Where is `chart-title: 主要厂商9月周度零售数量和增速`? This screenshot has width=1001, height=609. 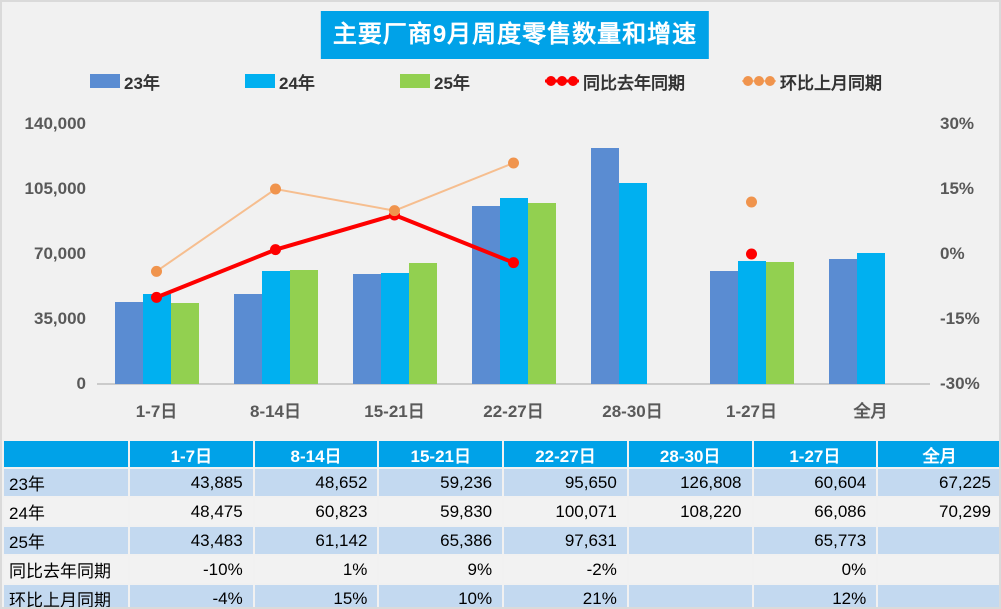
chart-title: 主要厂商9月周度零售数量和增速 is located at coordinates (515, 35).